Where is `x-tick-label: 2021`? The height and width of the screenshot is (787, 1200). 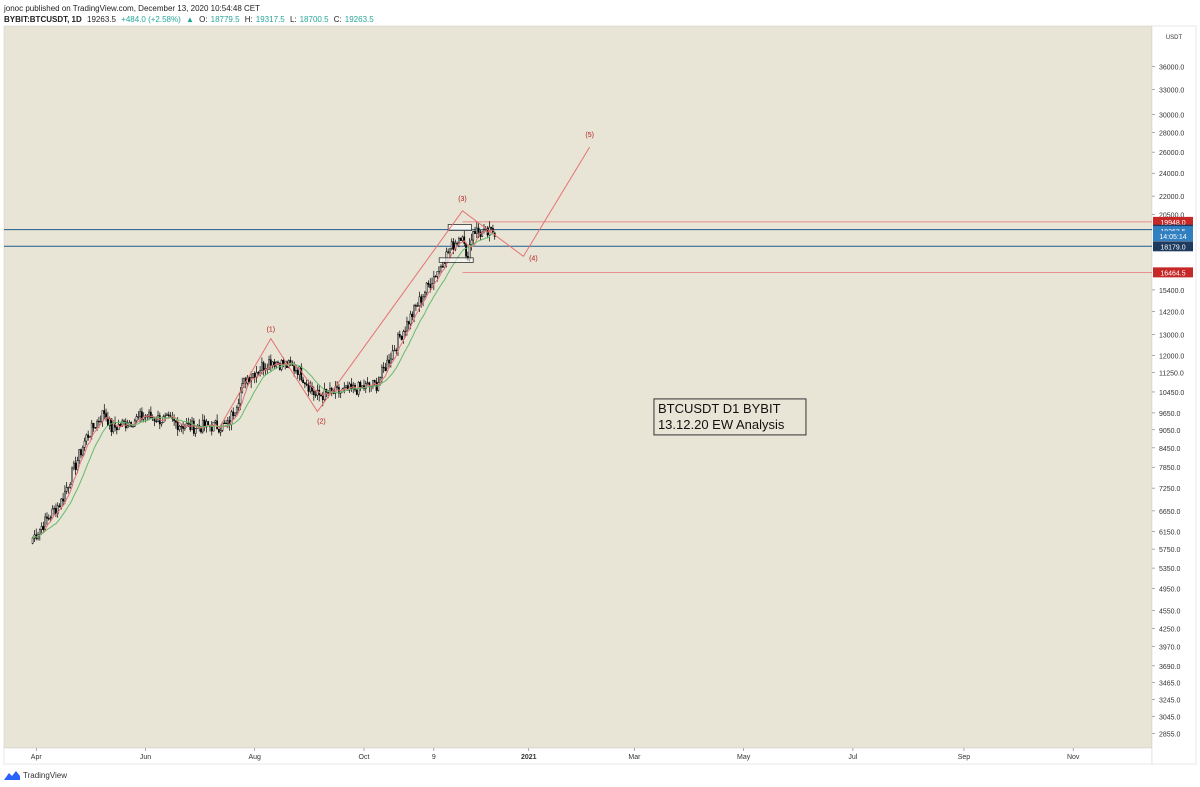
x-tick-label: 2021 is located at coordinates (529, 757).